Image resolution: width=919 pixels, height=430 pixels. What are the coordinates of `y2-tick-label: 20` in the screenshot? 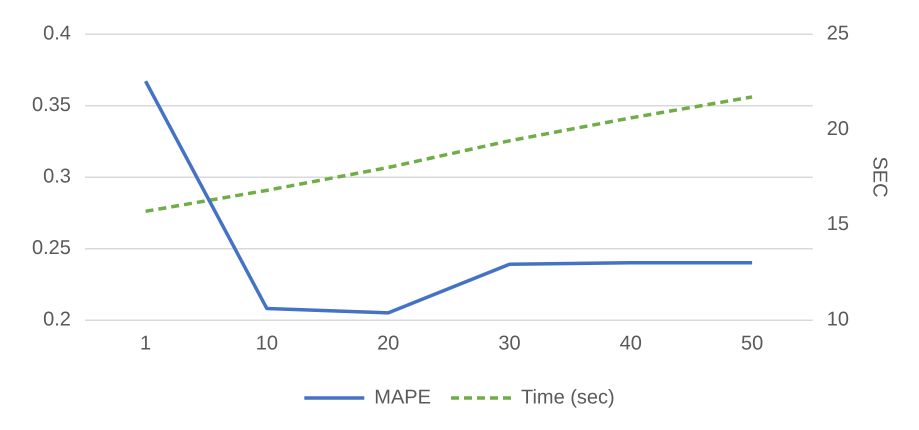 It's located at (838, 129).